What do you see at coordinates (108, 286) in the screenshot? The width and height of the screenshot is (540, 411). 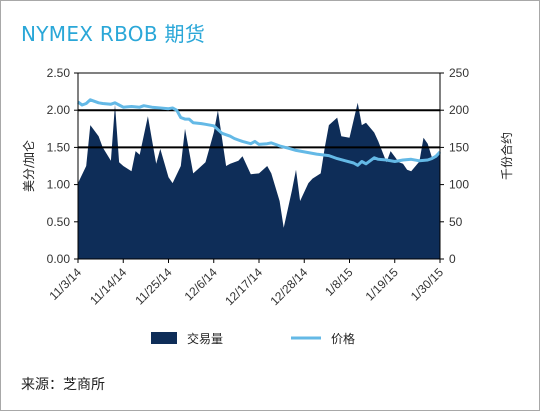 I see `x-tick-label: 11/14/14` at bounding box center [108, 286].